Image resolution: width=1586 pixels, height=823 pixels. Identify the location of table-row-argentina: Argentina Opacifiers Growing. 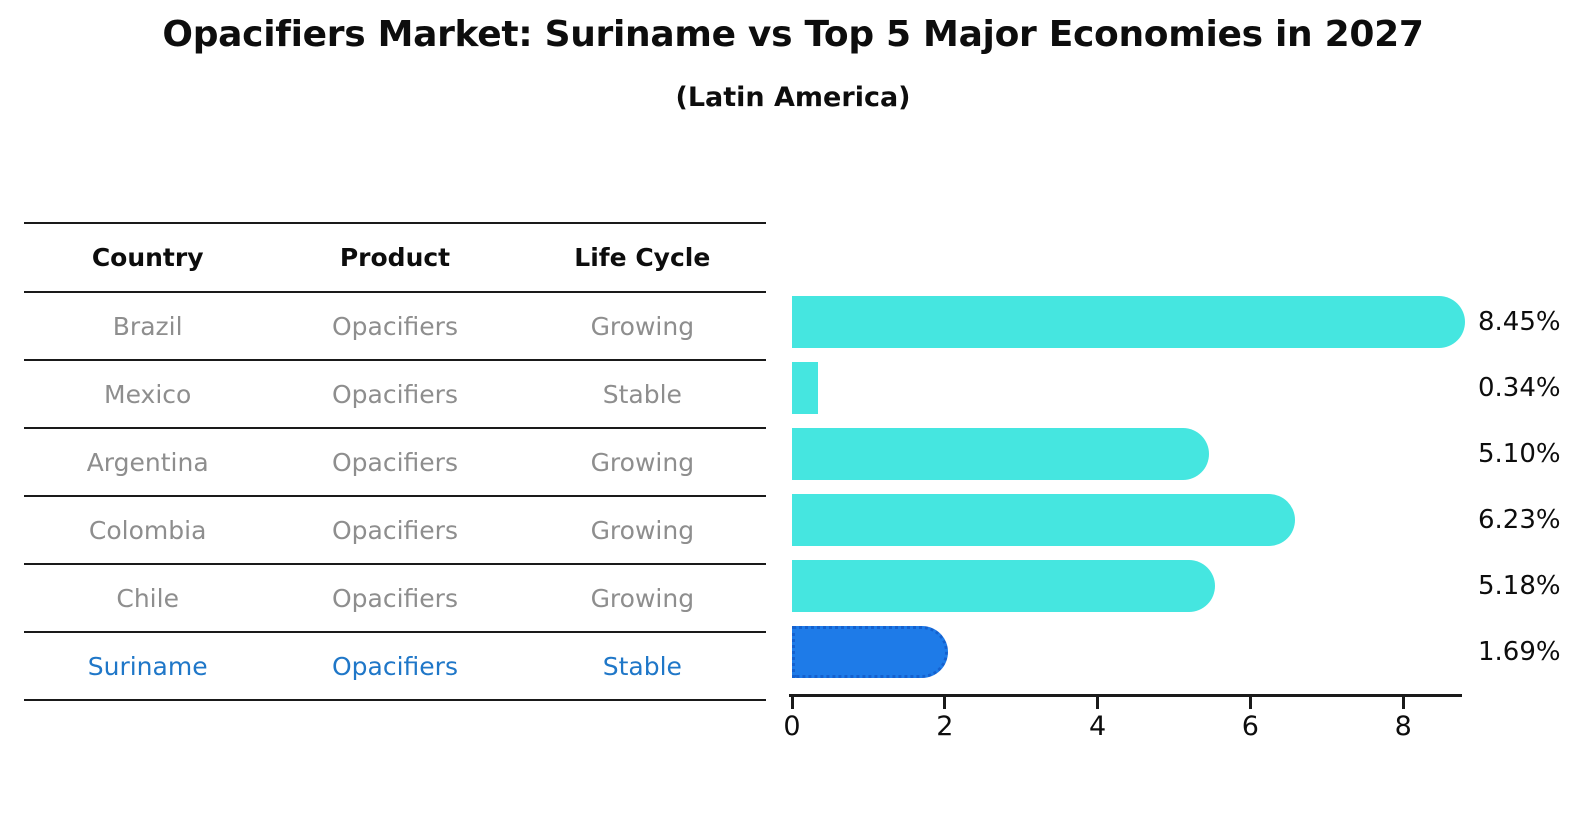
(395, 461).